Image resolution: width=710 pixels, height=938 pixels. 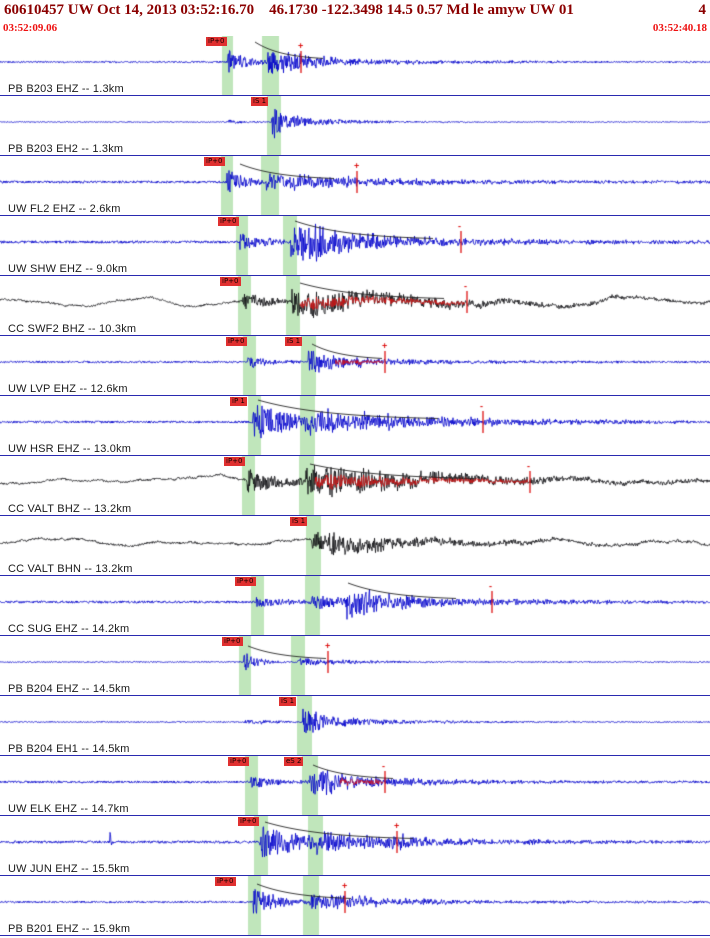 What do you see at coordinates (238, 401) in the screenshot?
I see `pick-flag-ip-1: iP 1` at bounding box center [238, 401].